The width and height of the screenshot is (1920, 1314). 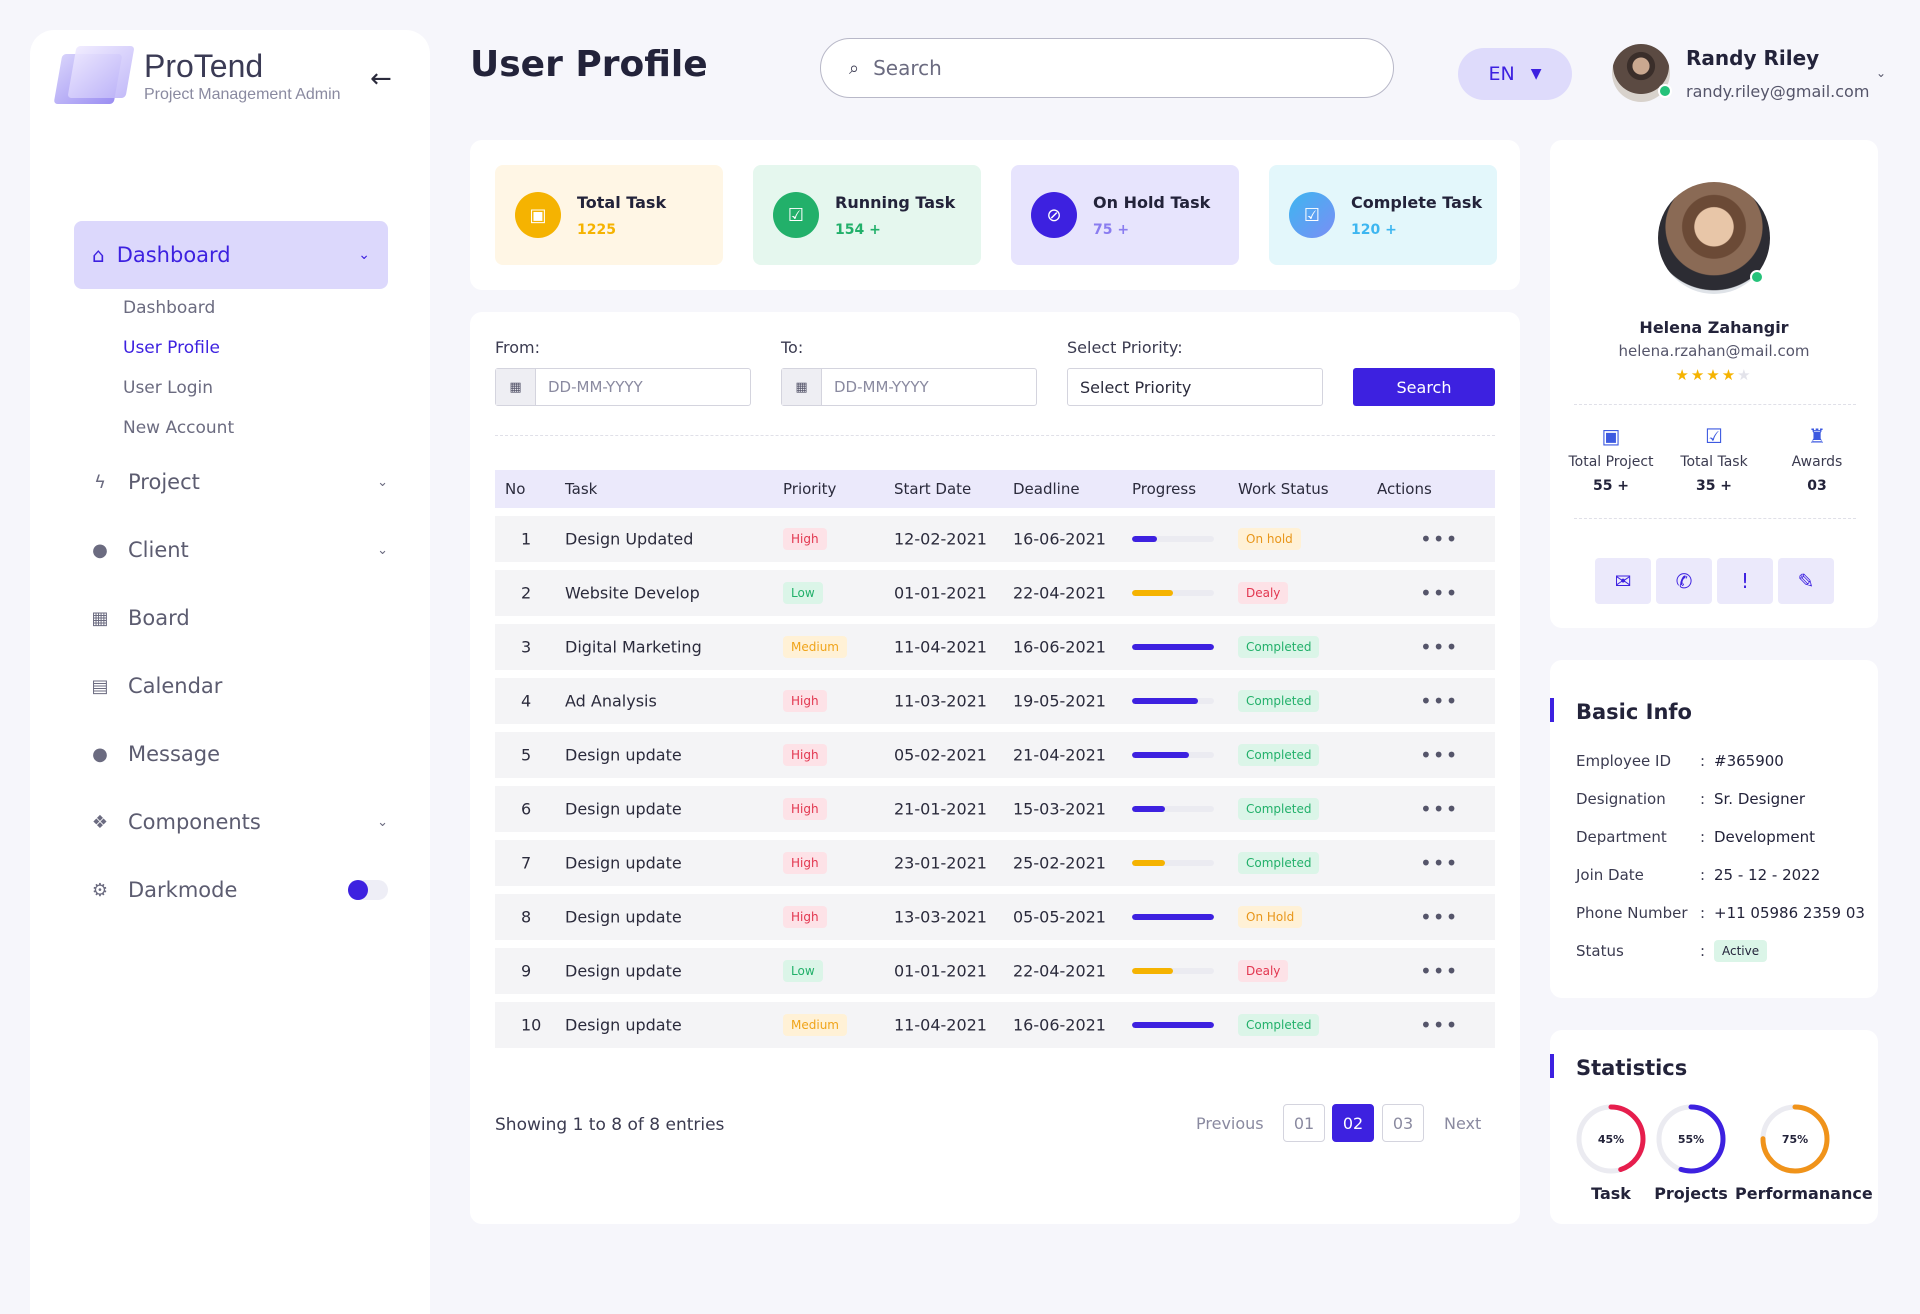 I want to click on subitem-user-profile: User Profile, so click(x=172, y=348).